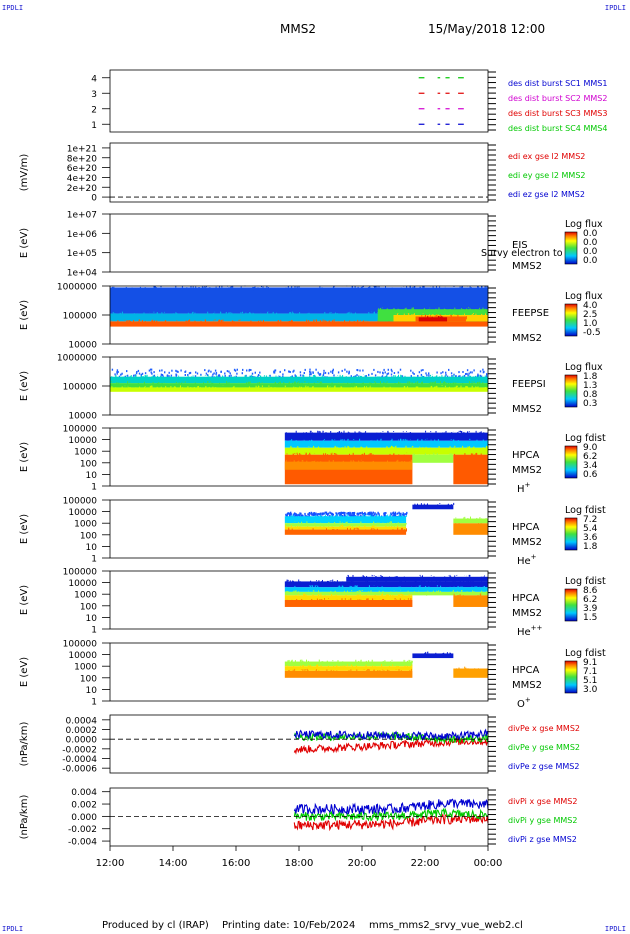  What do you see at coordinates (584, 224) in the screenshot?
I see `colorbar-title: Log flux` at bounding box center [584, 224].